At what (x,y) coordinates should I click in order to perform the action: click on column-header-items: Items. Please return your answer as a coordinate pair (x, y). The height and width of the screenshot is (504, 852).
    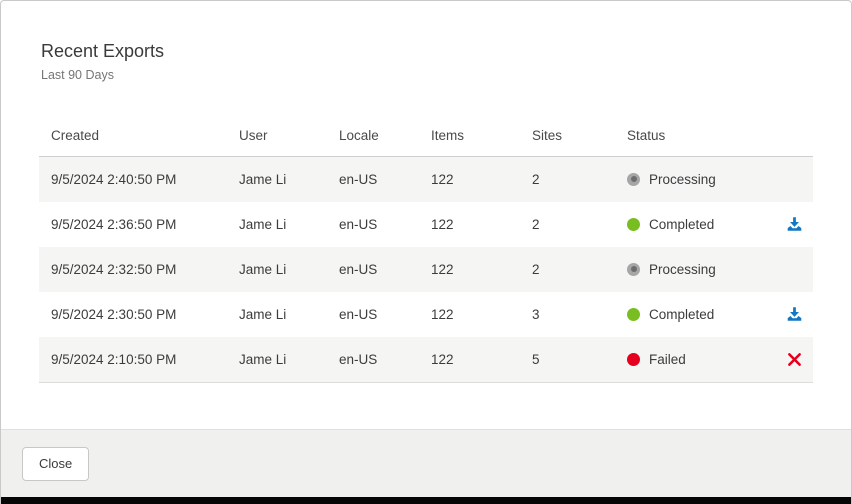
    Looking at the image, I should click on (448, 135).